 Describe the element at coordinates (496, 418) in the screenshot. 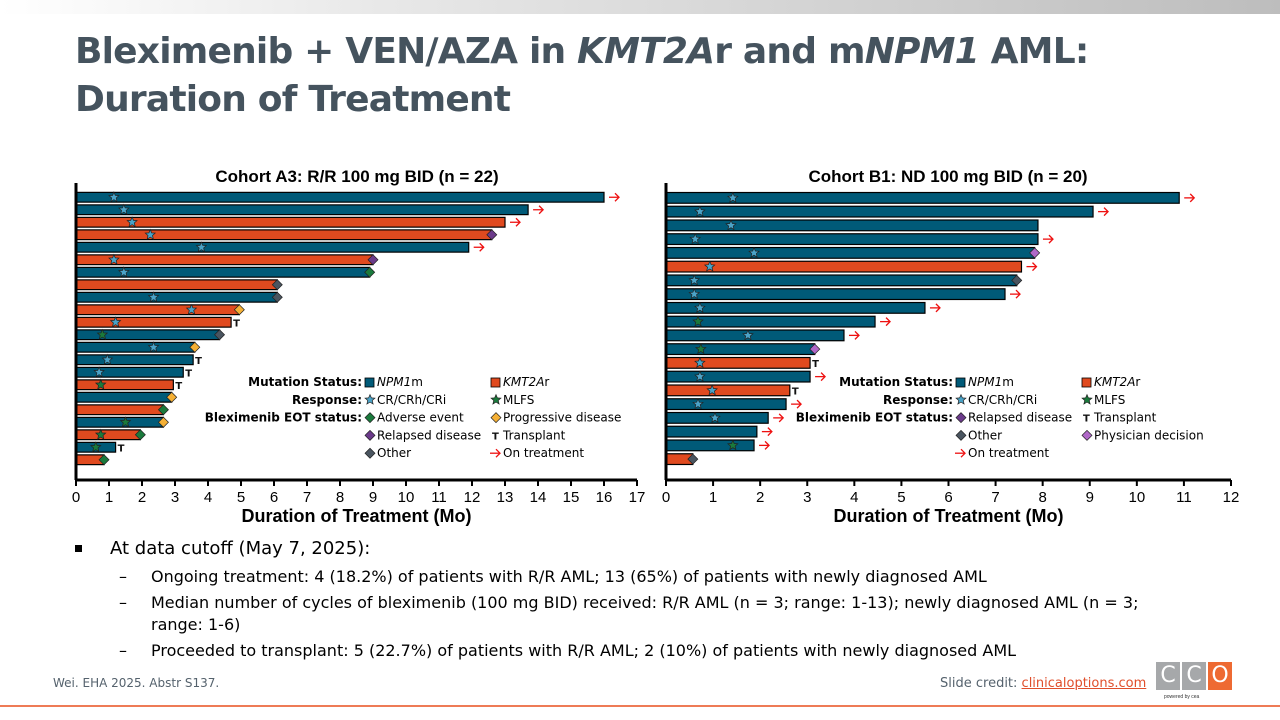

I see `progressive-diamond-icon` at that location.